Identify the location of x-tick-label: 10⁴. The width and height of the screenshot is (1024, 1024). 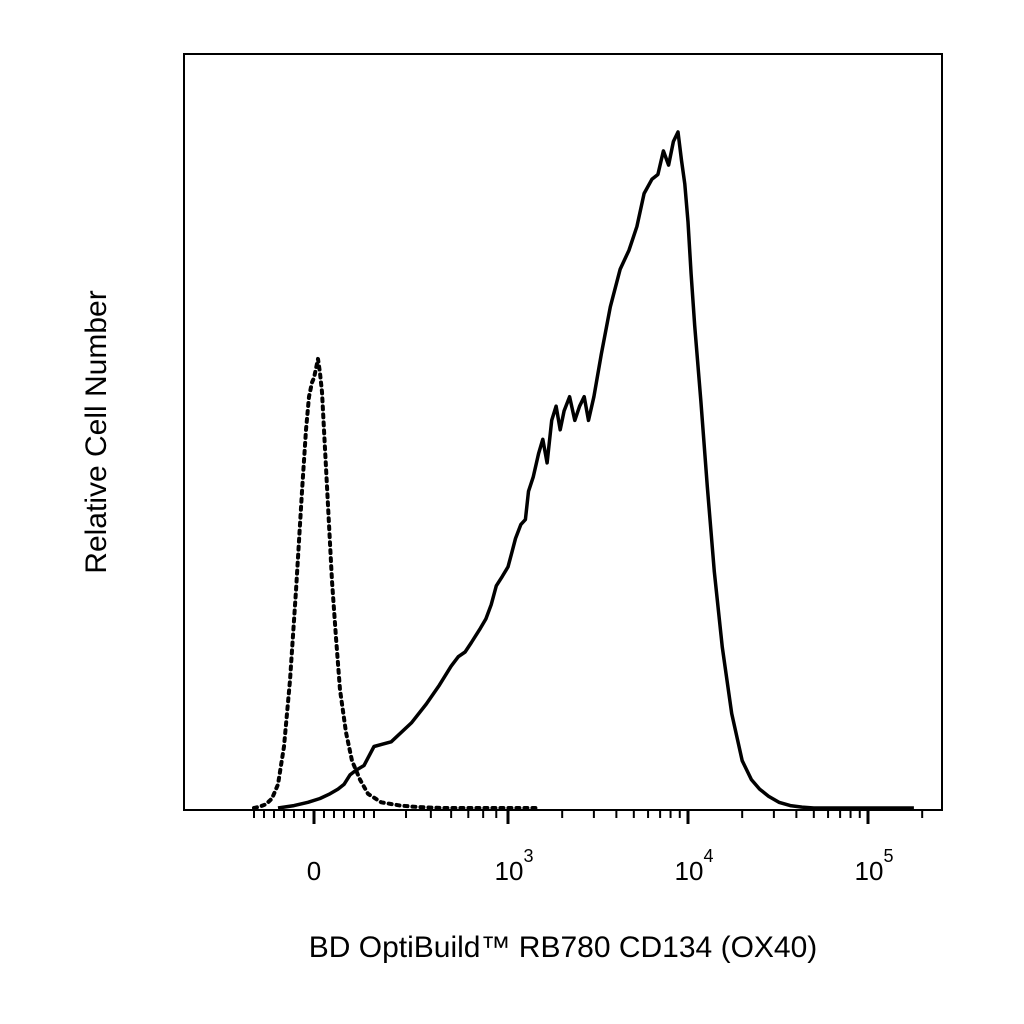
(694, 866).